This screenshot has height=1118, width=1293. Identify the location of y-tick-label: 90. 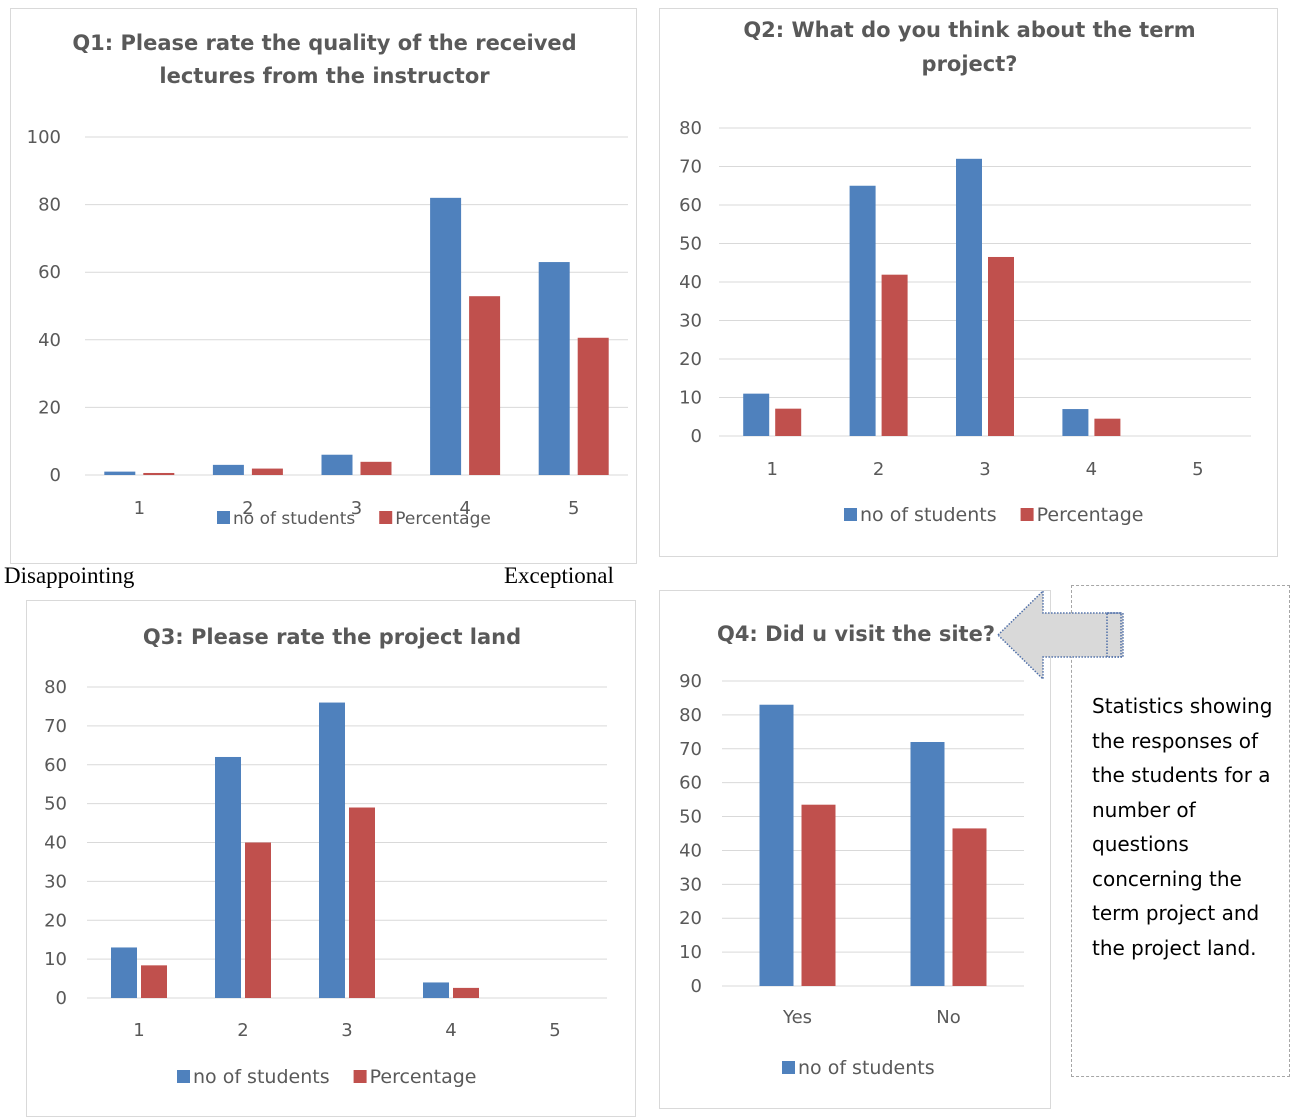
(690, 681).